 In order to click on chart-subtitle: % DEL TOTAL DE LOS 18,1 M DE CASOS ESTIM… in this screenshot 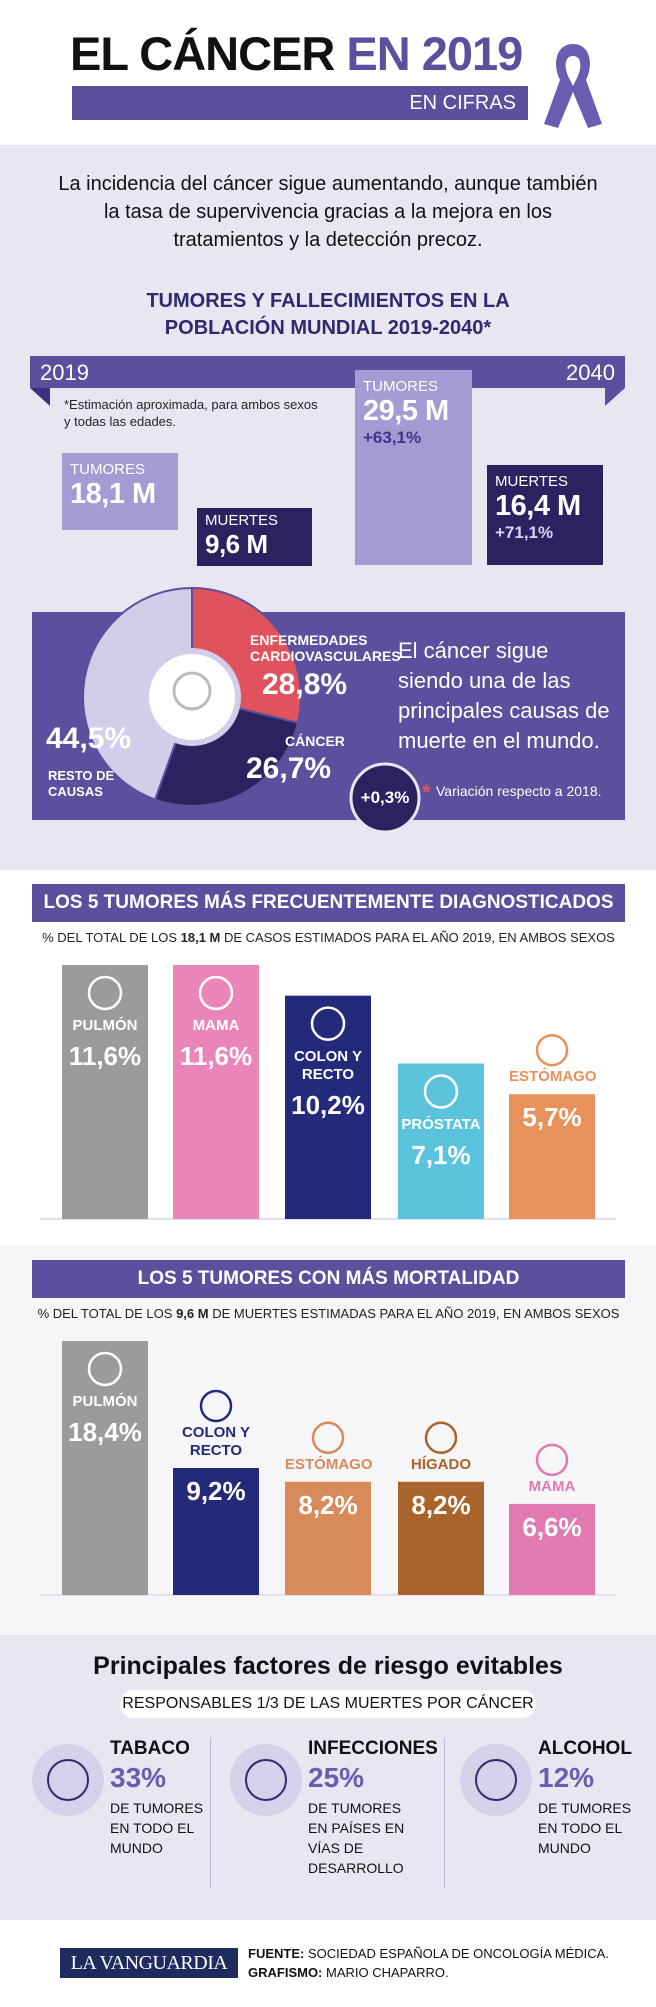, I will do `click(328, 937)`.